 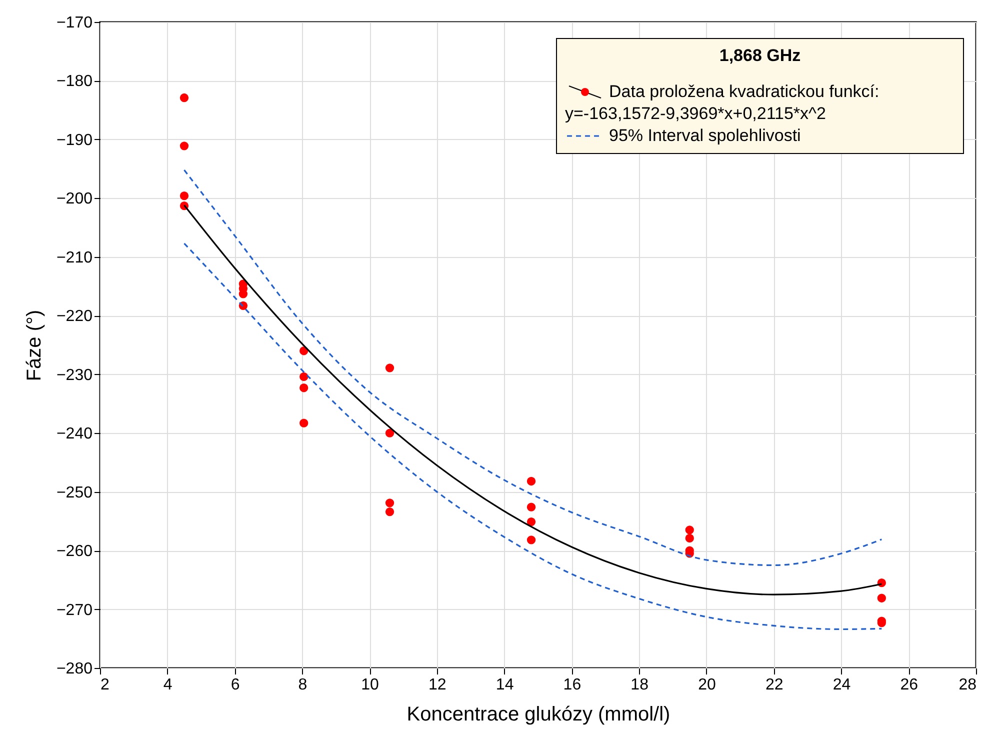 What do you see at coordinates (705, 136) in the screenshot?
I see `legend-label: 95% Interval spolehlivosti` at bounding box center [705, 136].